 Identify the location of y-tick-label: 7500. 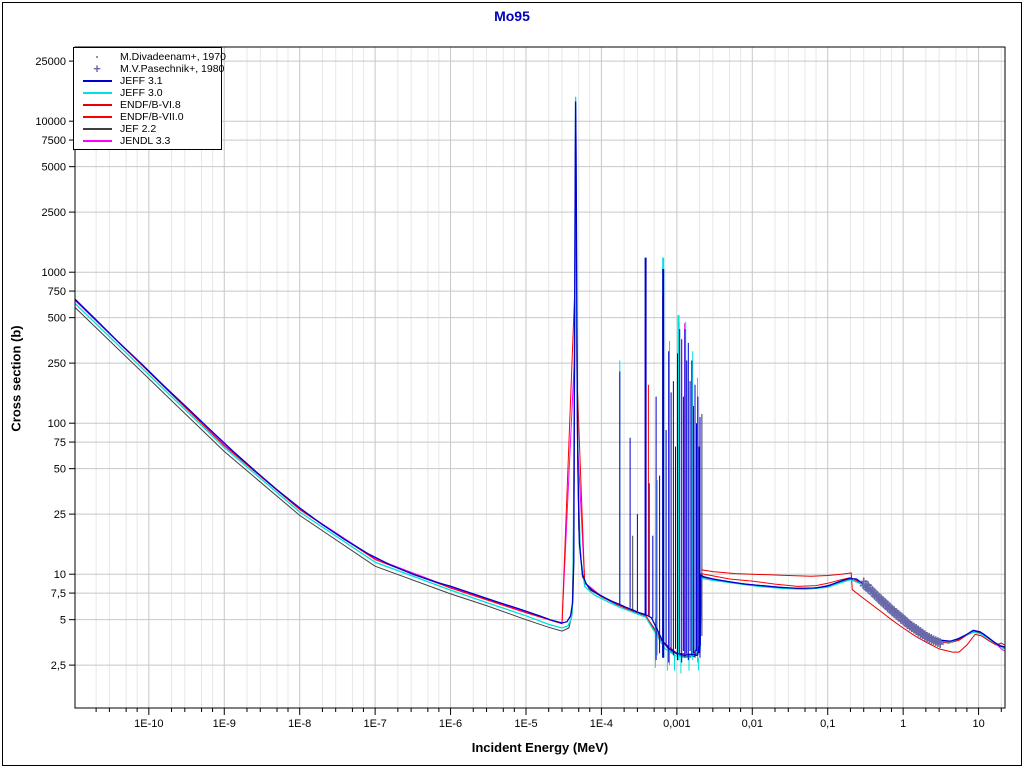
(54, 141).